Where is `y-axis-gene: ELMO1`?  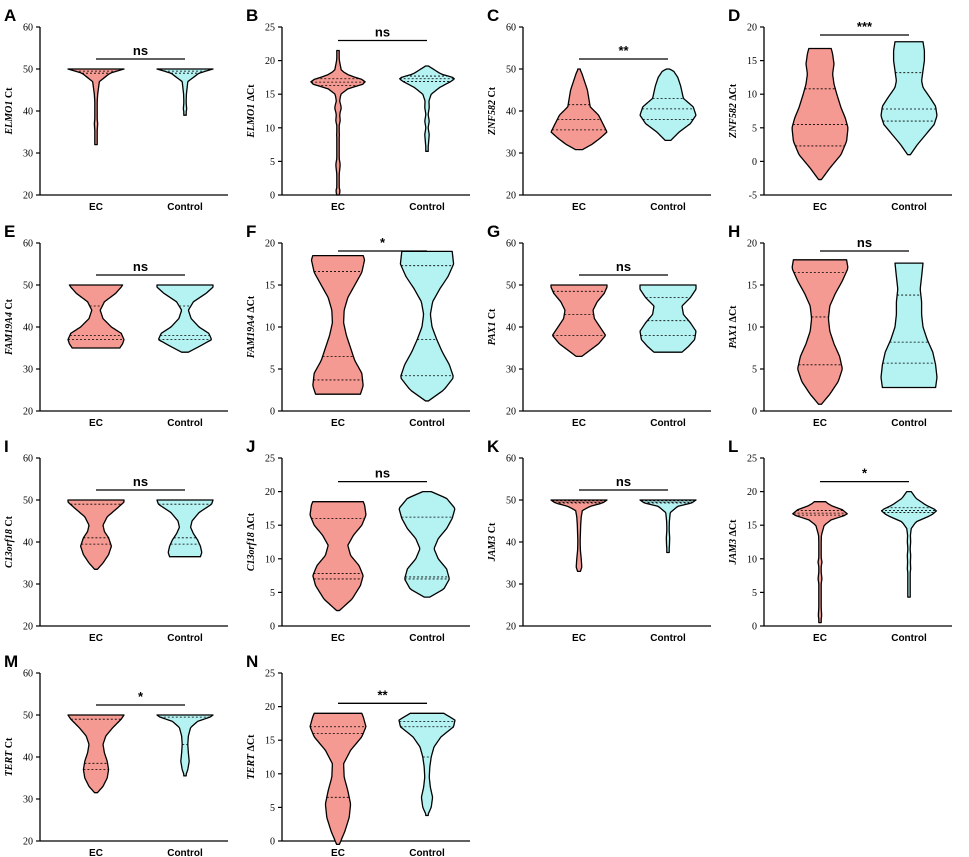
y-axis-gene: ELMO1 is located at coordinates (251, 121).